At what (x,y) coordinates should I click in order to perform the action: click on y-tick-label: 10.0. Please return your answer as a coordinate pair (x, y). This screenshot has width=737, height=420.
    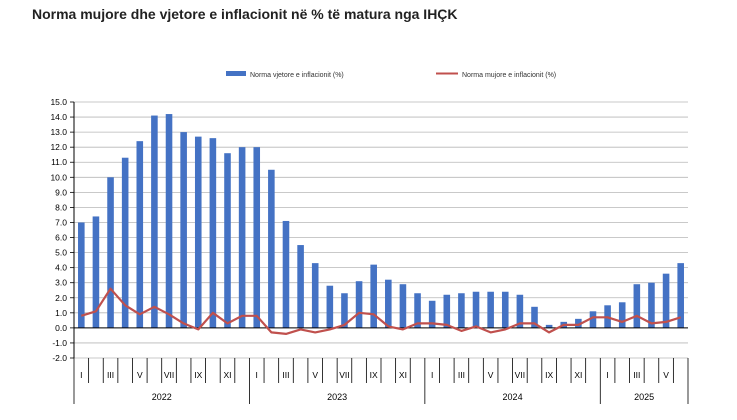
    Looking at the image, I should click on (58, 177).